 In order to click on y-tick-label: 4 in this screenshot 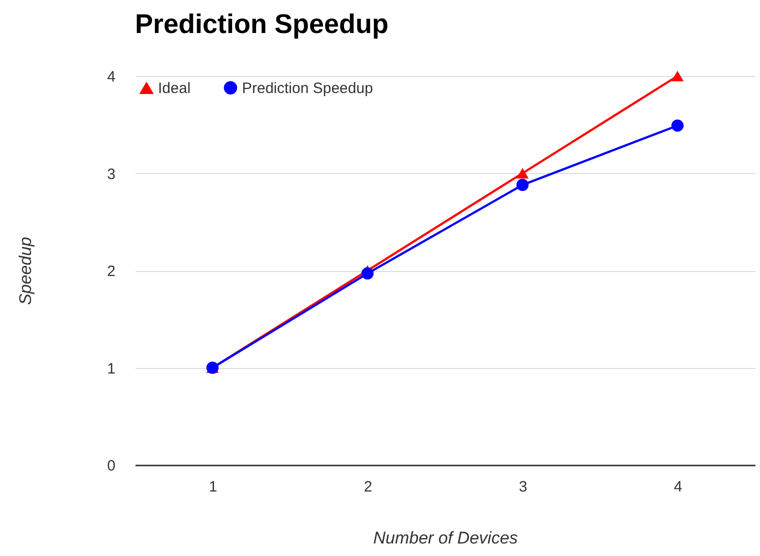, I will do `click(111, 77)`.